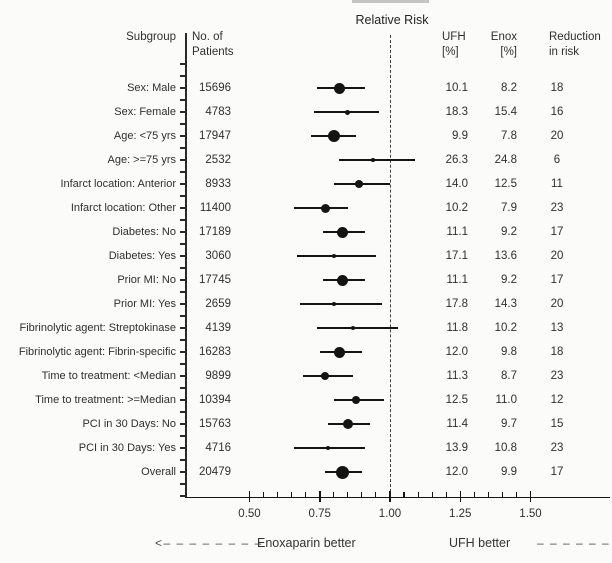 This screenshot has width=612, height=563. What do you see at coordinates (509, 352) in the screenshot?
I see `enox-percent-value: 9.8` at bounding box center [509, 352].